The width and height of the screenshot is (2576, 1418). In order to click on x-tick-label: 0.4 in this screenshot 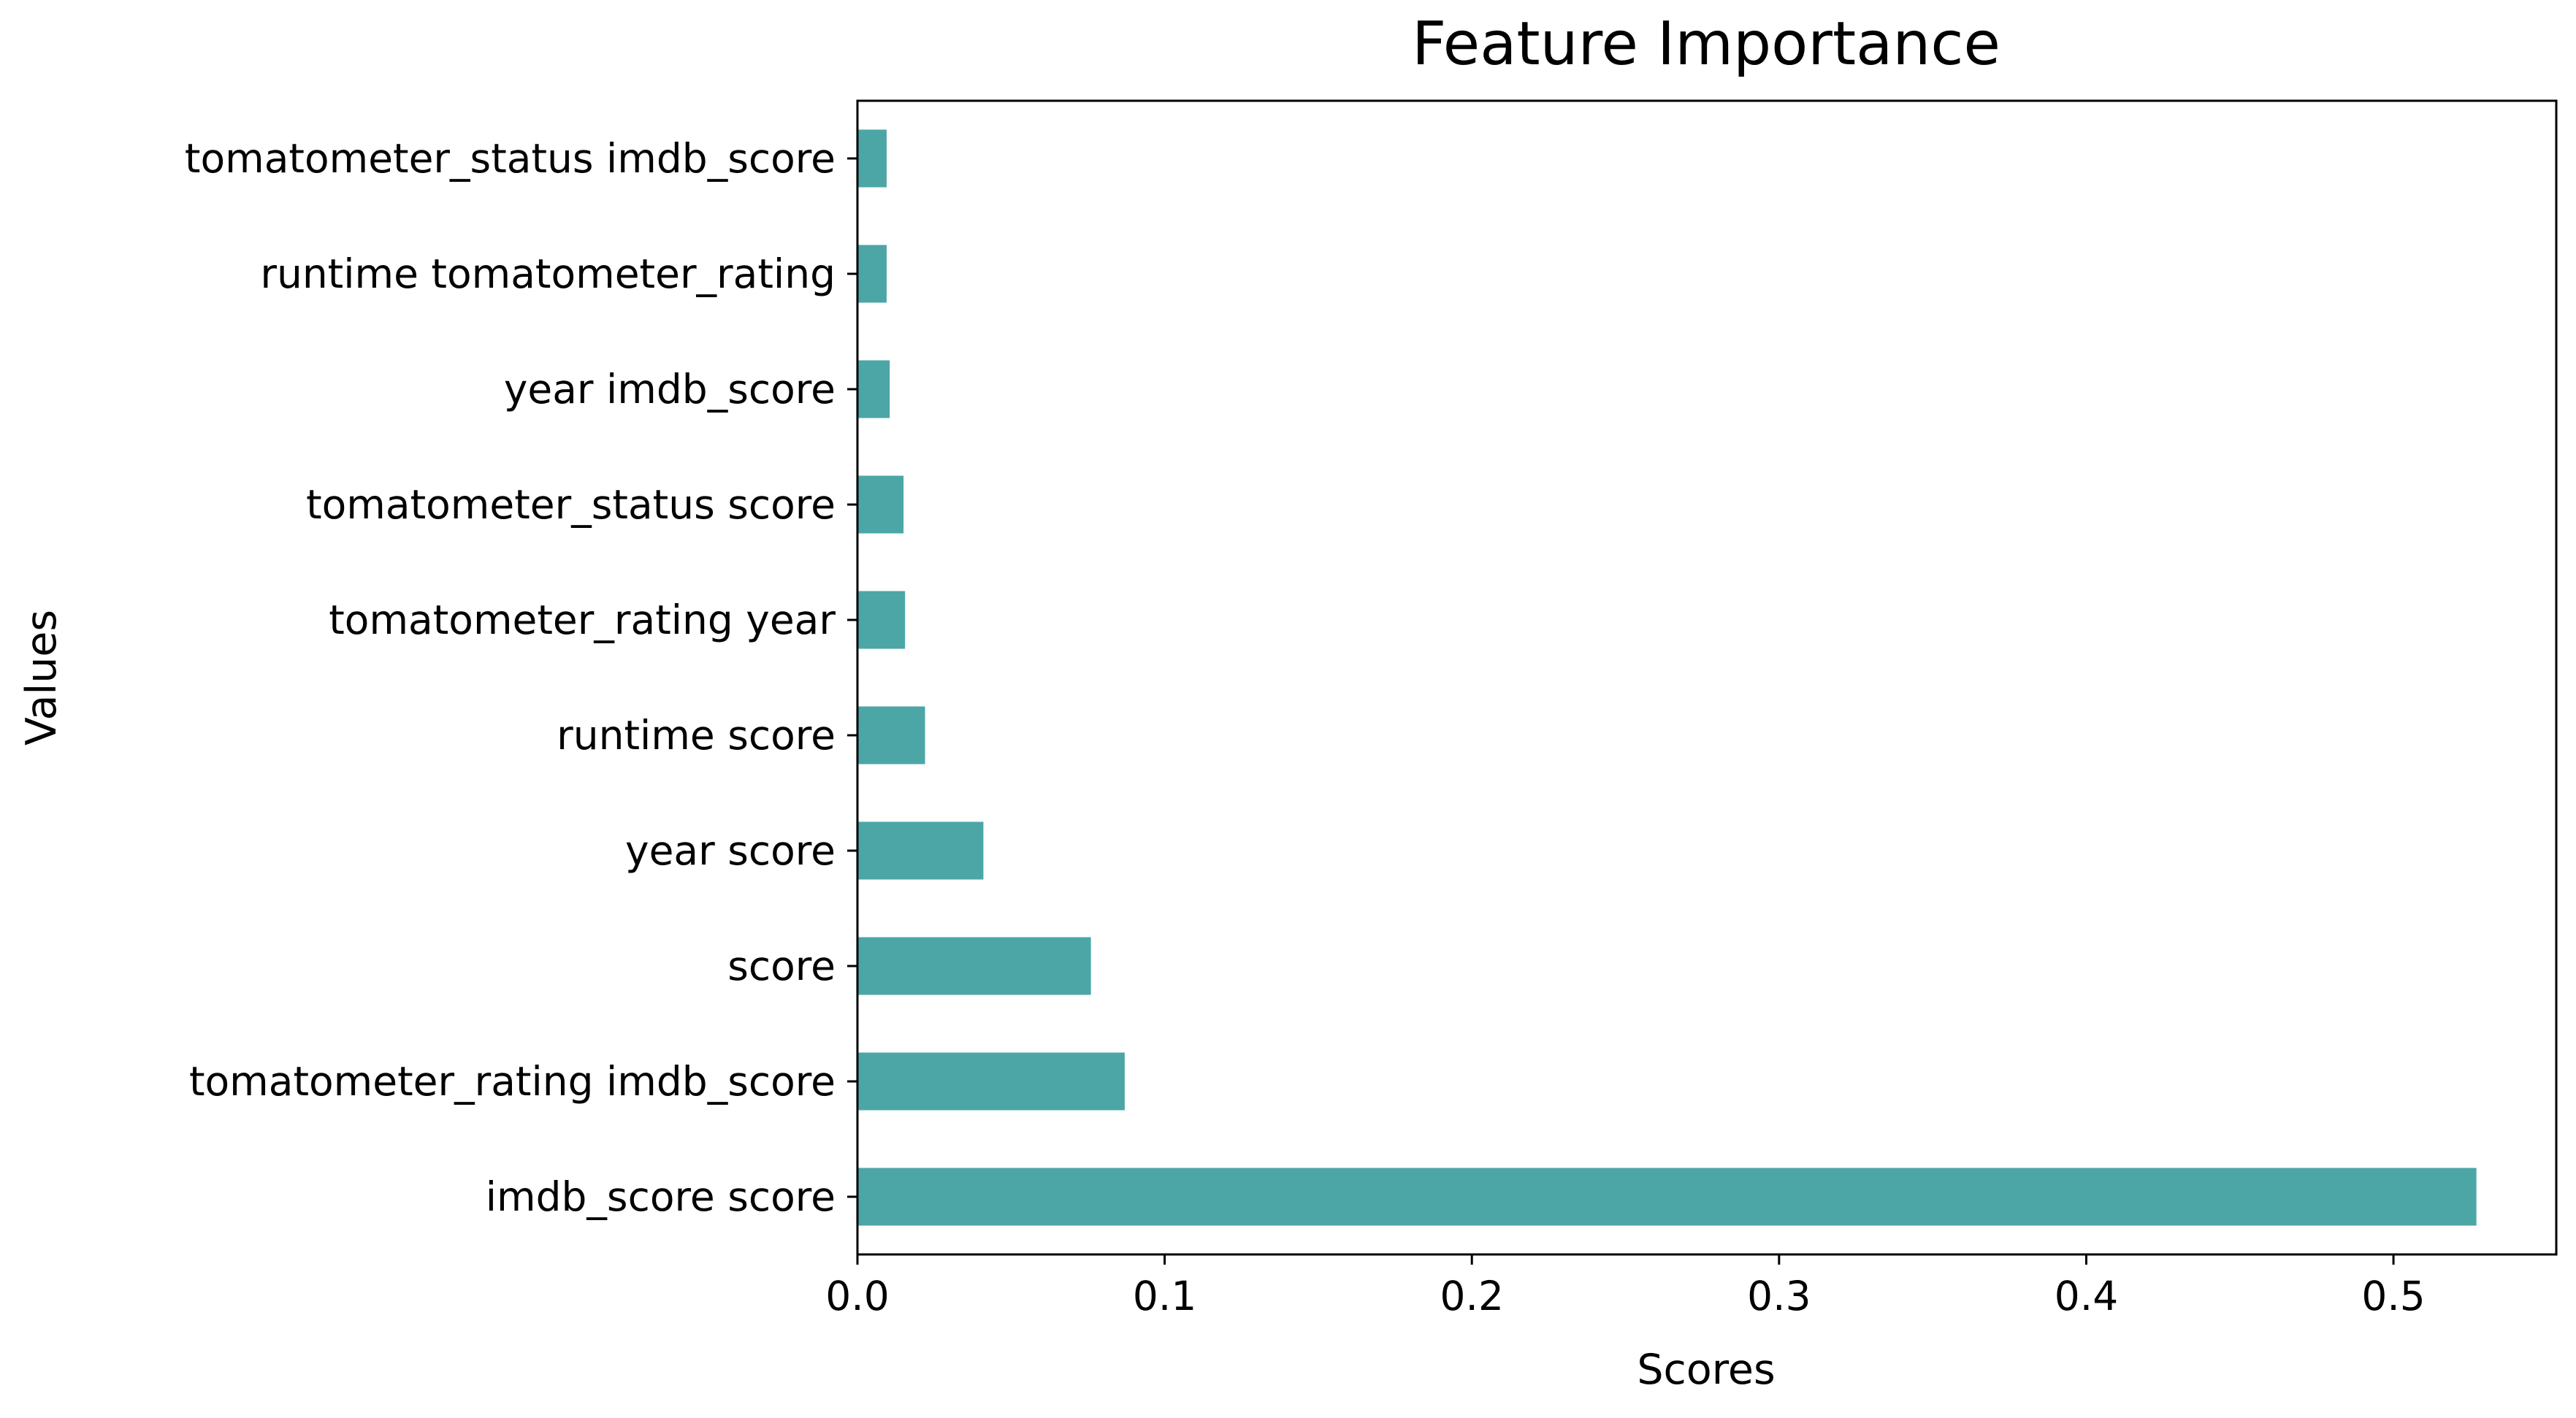, I will do `click(2086, 1296)`.